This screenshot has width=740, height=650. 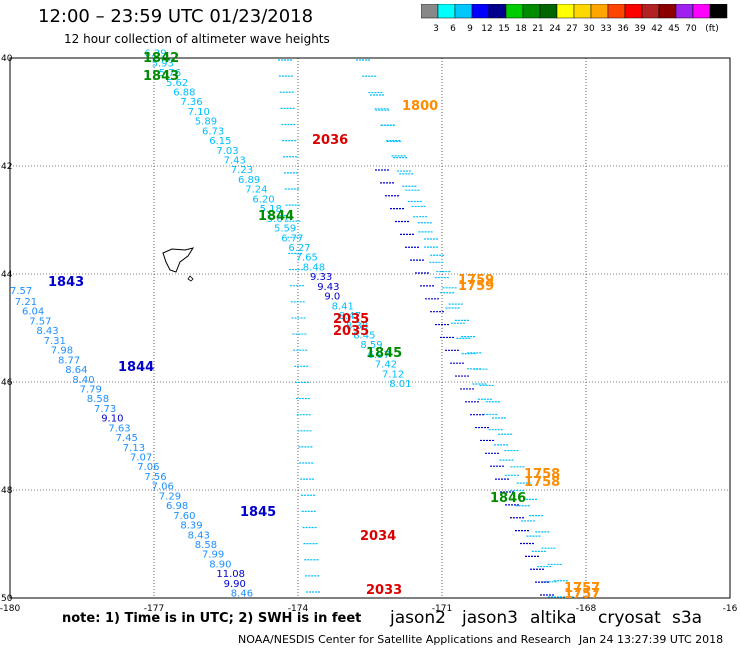 What do you see at coordinates (7, 383) in the screenshot?
I see `y-tick-label: 46` at bounding box center [7, 383].